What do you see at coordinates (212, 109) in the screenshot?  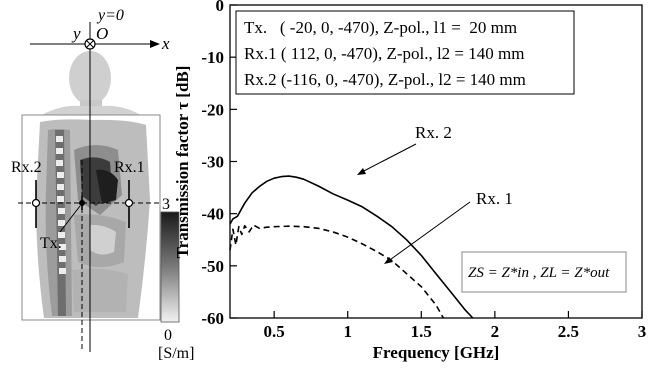 I see `y-tick-label: -20` at bounding box center [212, 109].